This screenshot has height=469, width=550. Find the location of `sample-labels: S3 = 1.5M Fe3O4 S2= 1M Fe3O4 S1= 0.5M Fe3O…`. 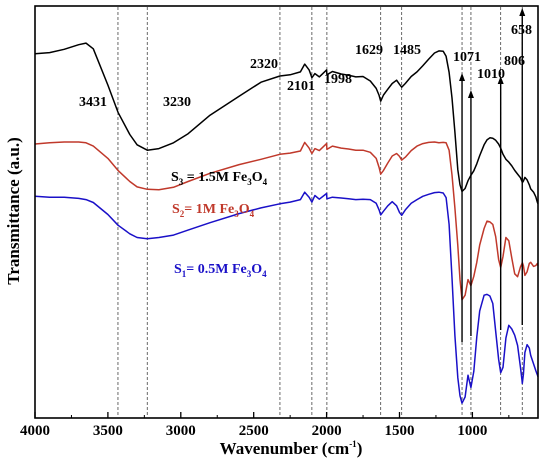

sample-labels: S3 = 1.5M Fe3O4 S2= 1M Fe3O4 S1= 0.5M Fe3O… is located at coordinates (219, 224).